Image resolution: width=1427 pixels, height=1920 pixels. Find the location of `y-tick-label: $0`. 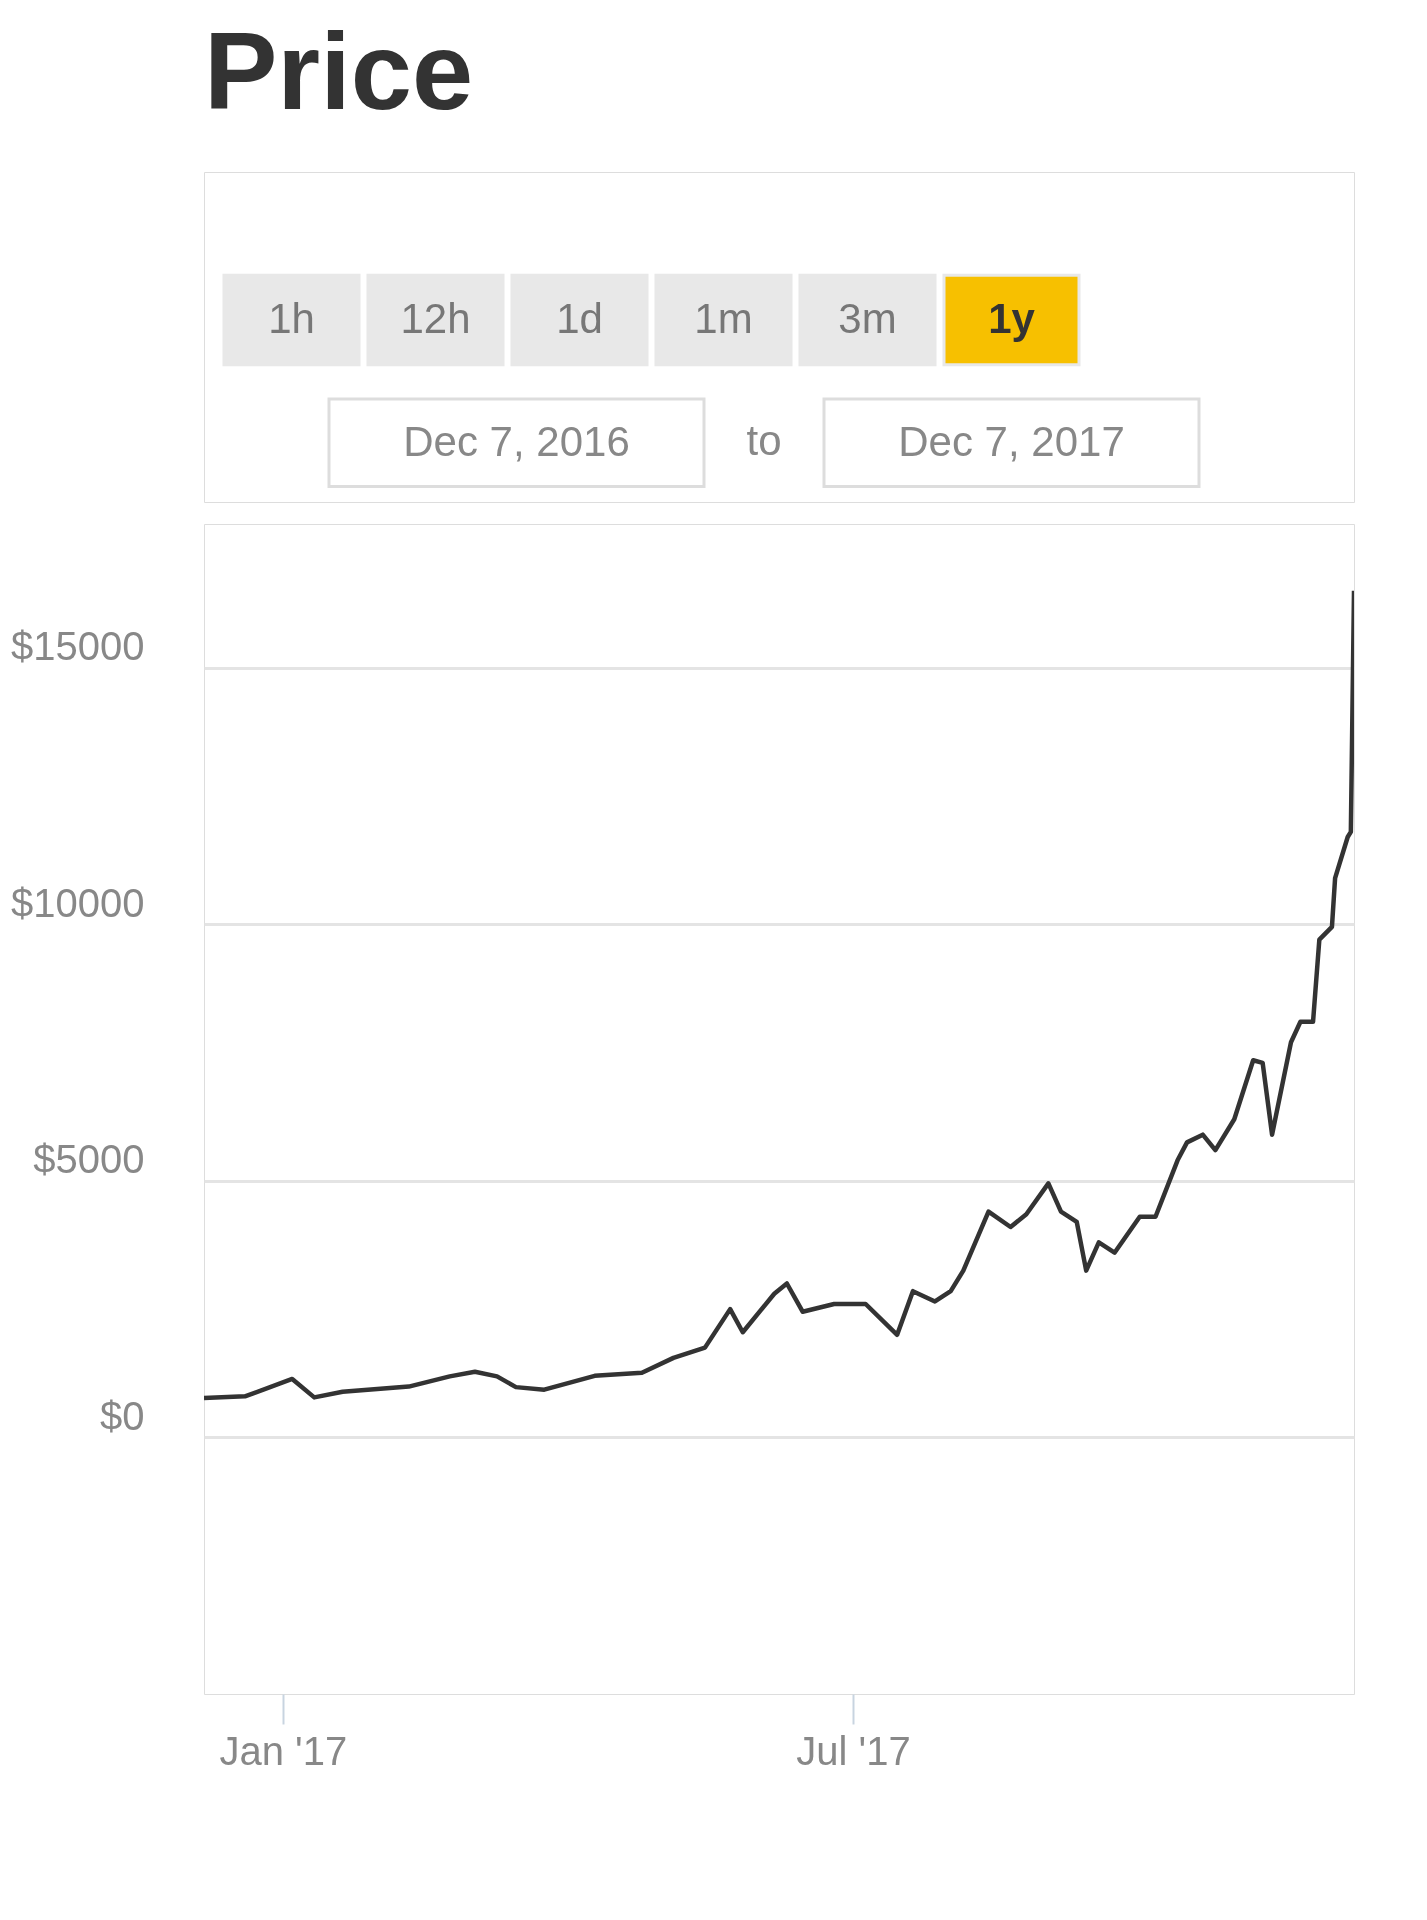

y-tick-label: $0 is located at coordinates (122, 1415).